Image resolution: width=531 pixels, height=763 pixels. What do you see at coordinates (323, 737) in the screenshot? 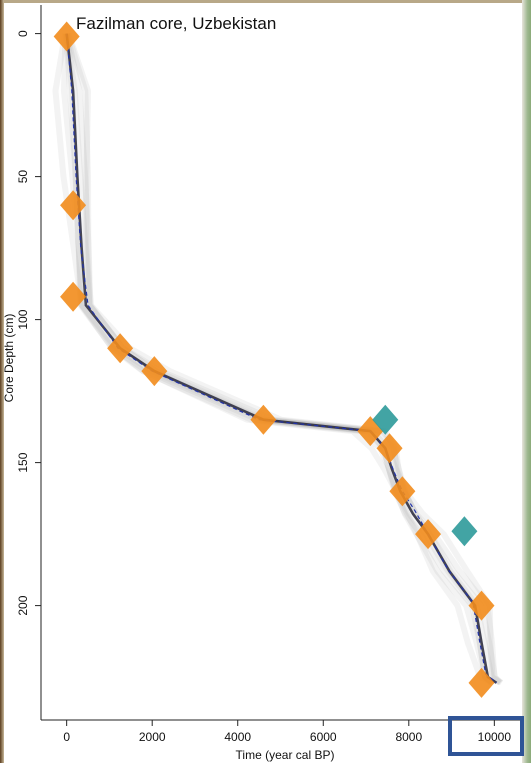
I see `x-tick-label: 6000` at bounding box center [323, 737].